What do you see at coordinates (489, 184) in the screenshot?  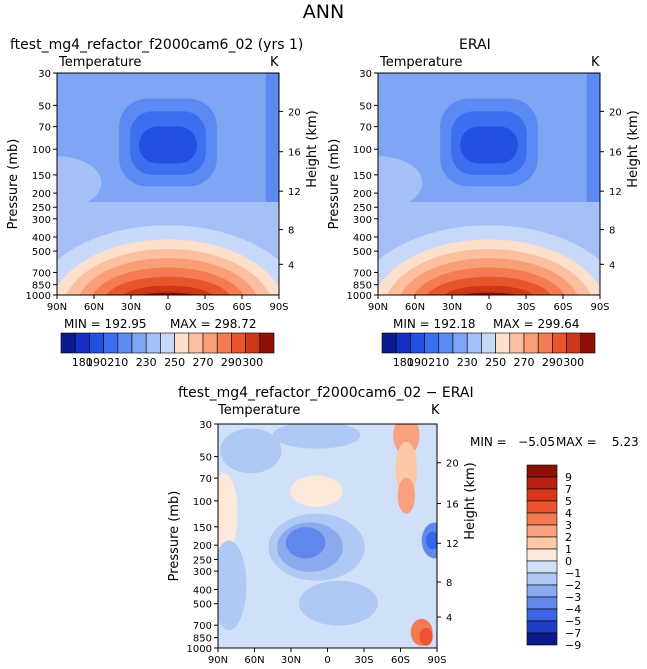 I see `panel-2-field` at bounding box center [489, 184].